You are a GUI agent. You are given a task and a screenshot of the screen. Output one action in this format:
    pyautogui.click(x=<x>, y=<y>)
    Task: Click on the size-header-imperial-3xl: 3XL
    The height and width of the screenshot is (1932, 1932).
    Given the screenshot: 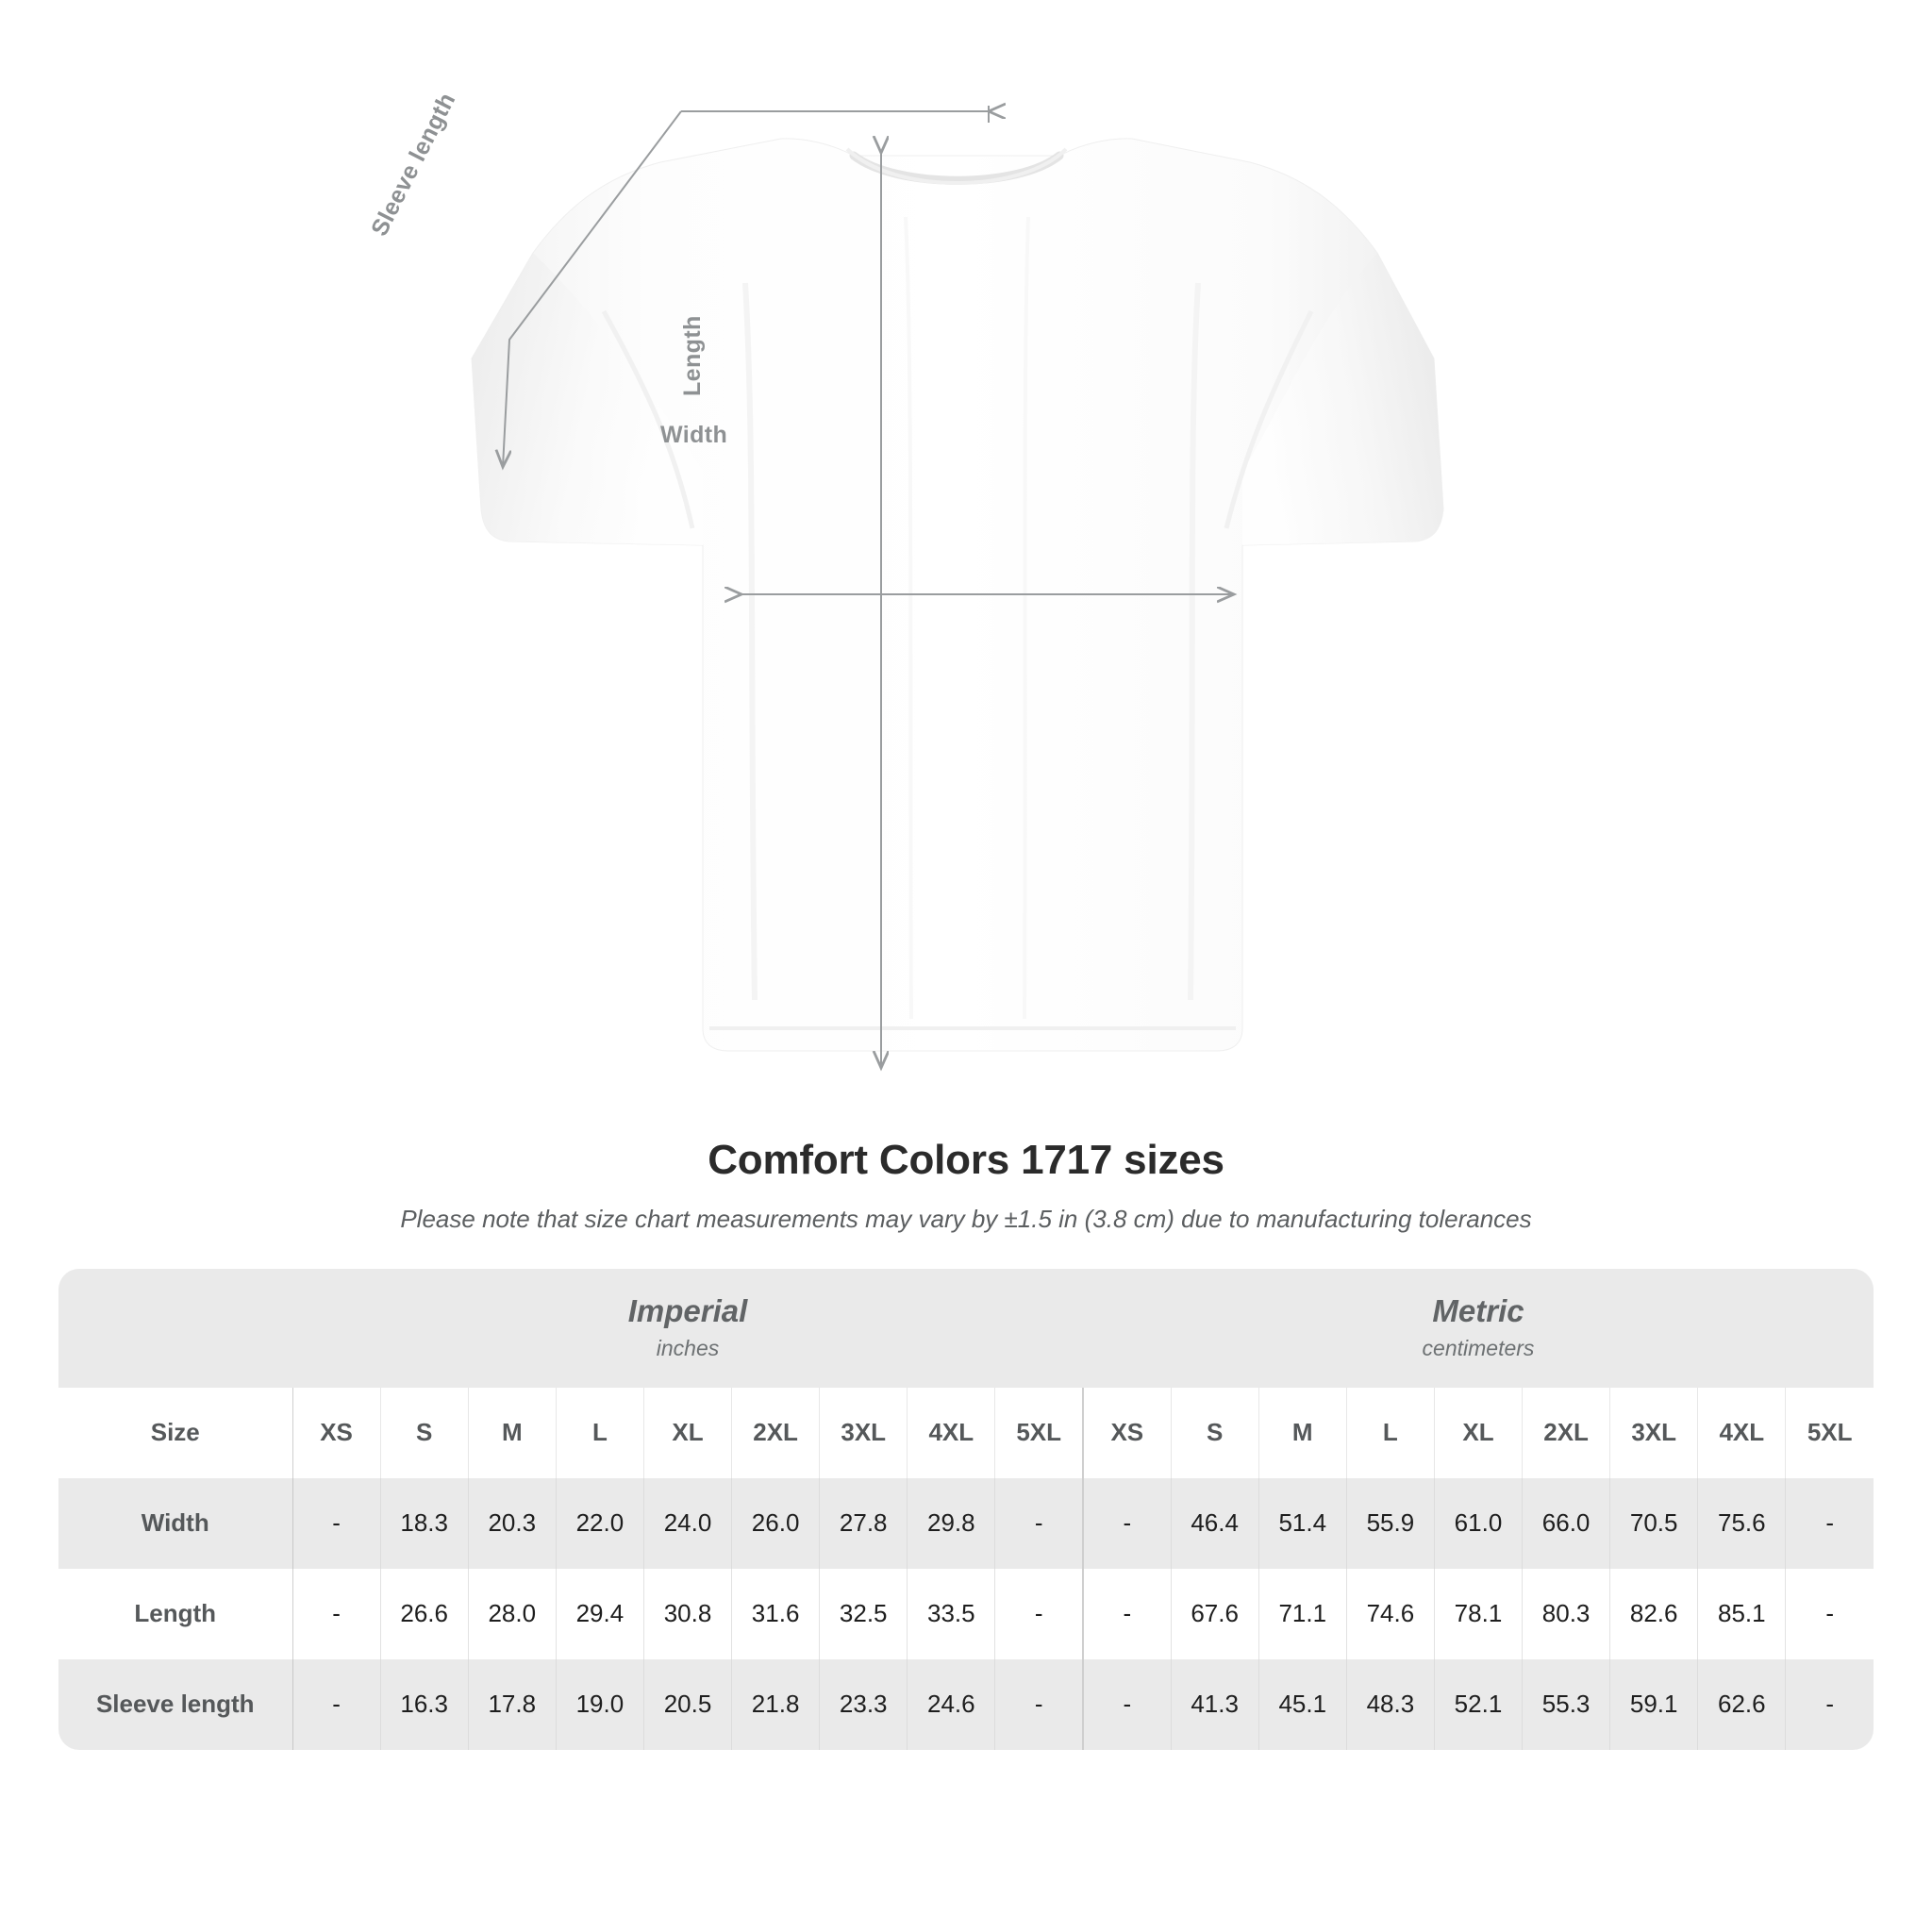 What is the action you would take?
    pyautogui.click(x=864, y=1432)
    